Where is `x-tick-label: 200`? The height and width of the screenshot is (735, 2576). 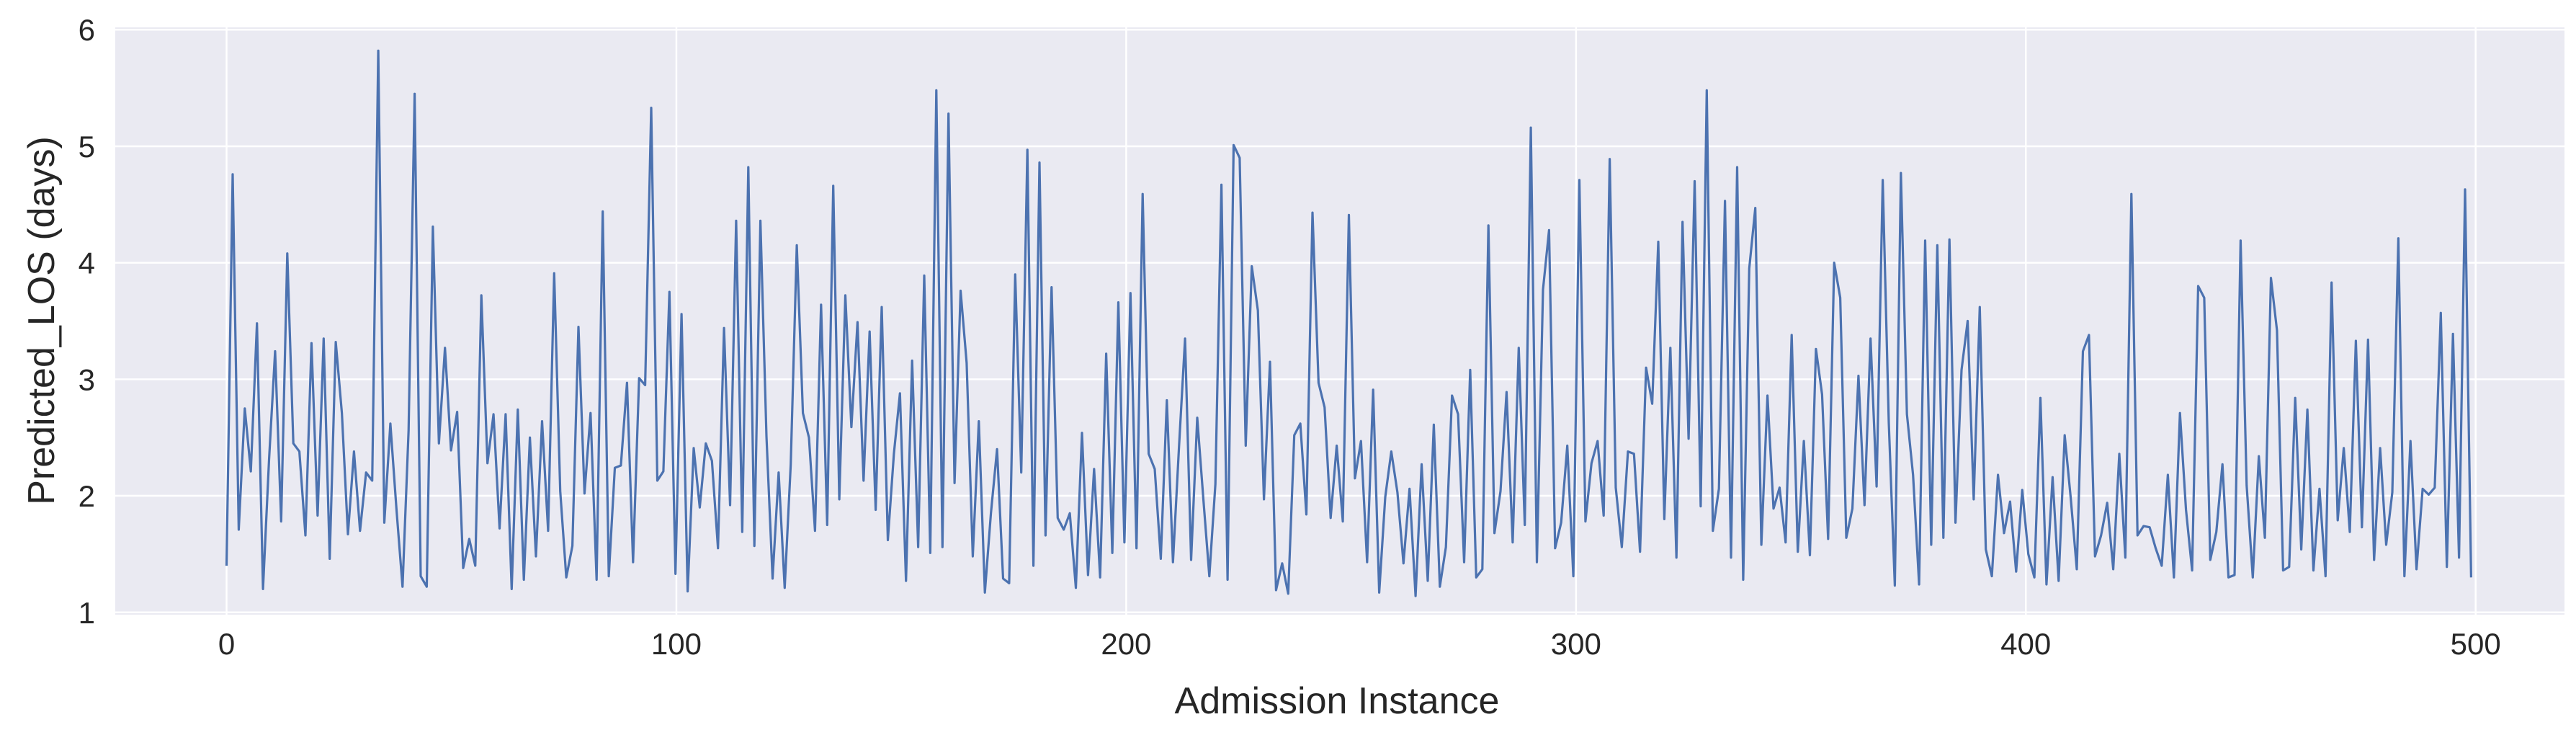 x-tick-label: 200 is located at coordinates (1126, 644).